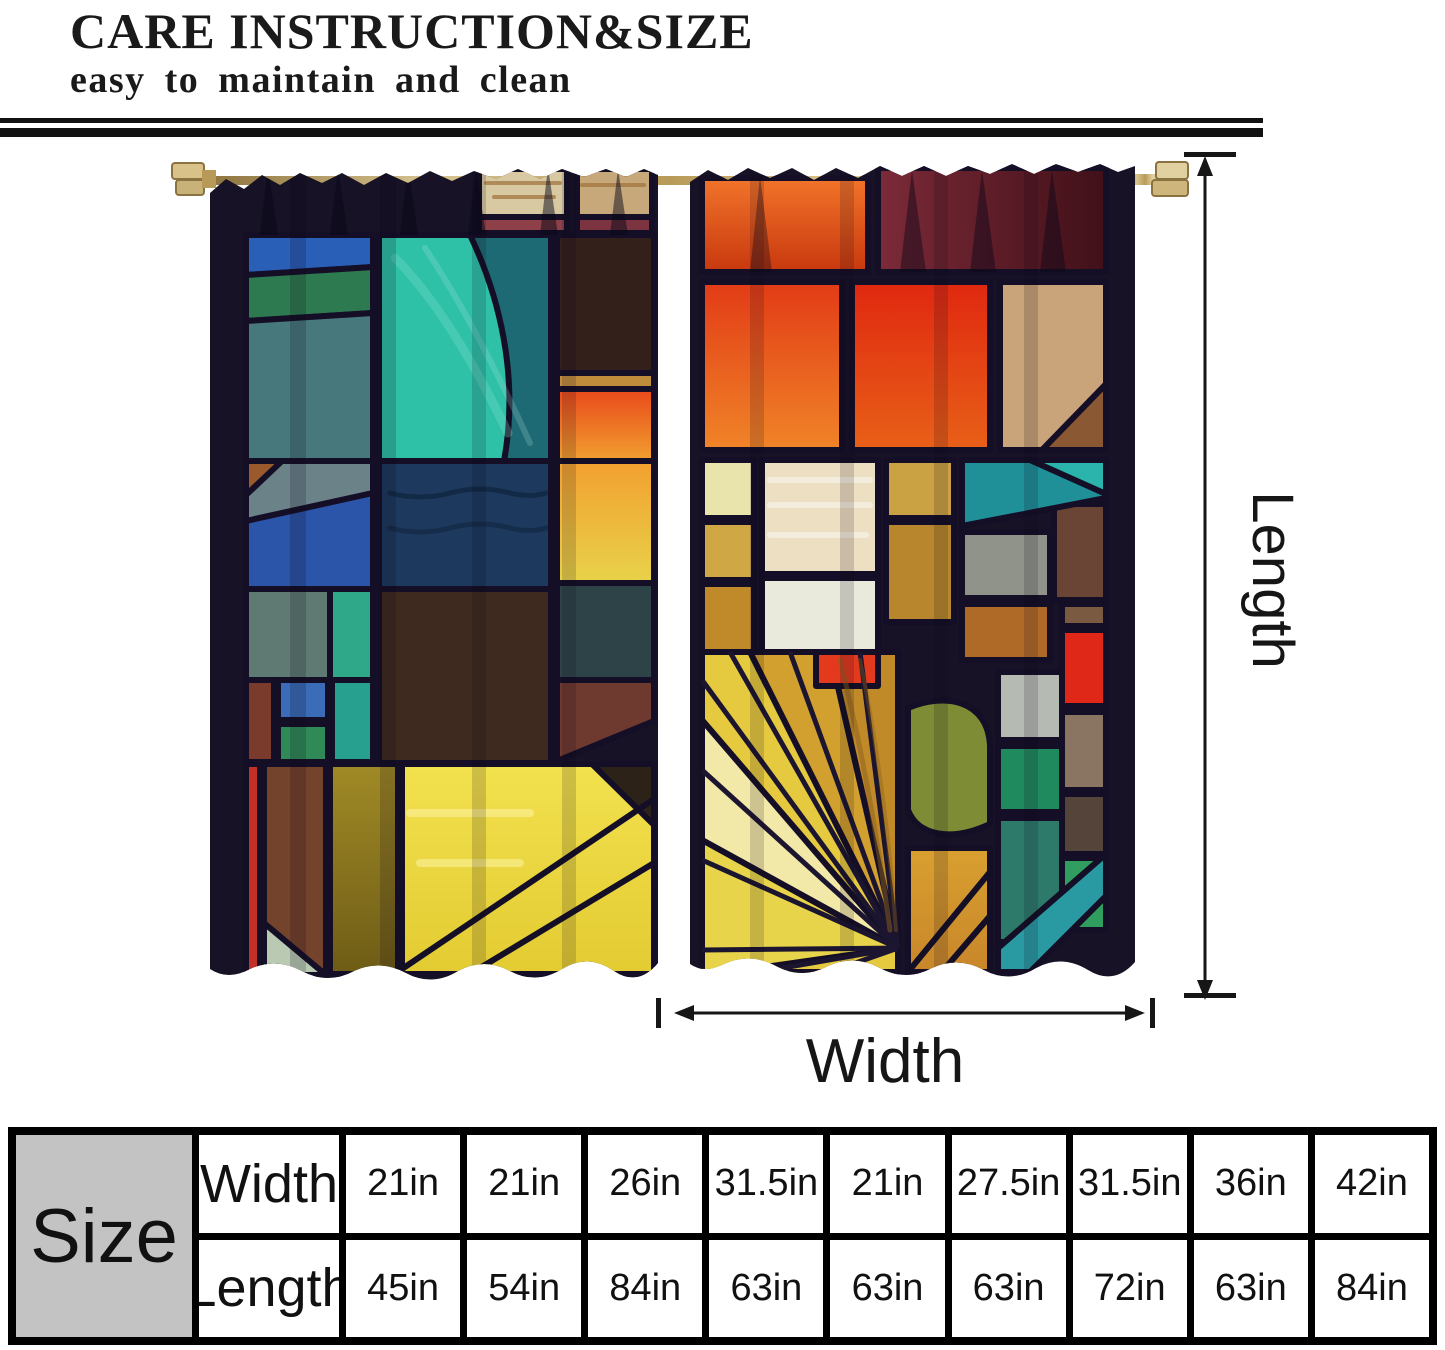 This screenshot has height=1350, width=1445. Describe the element at coordinates (1152, 1013) in the screenshot. I see `width-tick-right` at that location.